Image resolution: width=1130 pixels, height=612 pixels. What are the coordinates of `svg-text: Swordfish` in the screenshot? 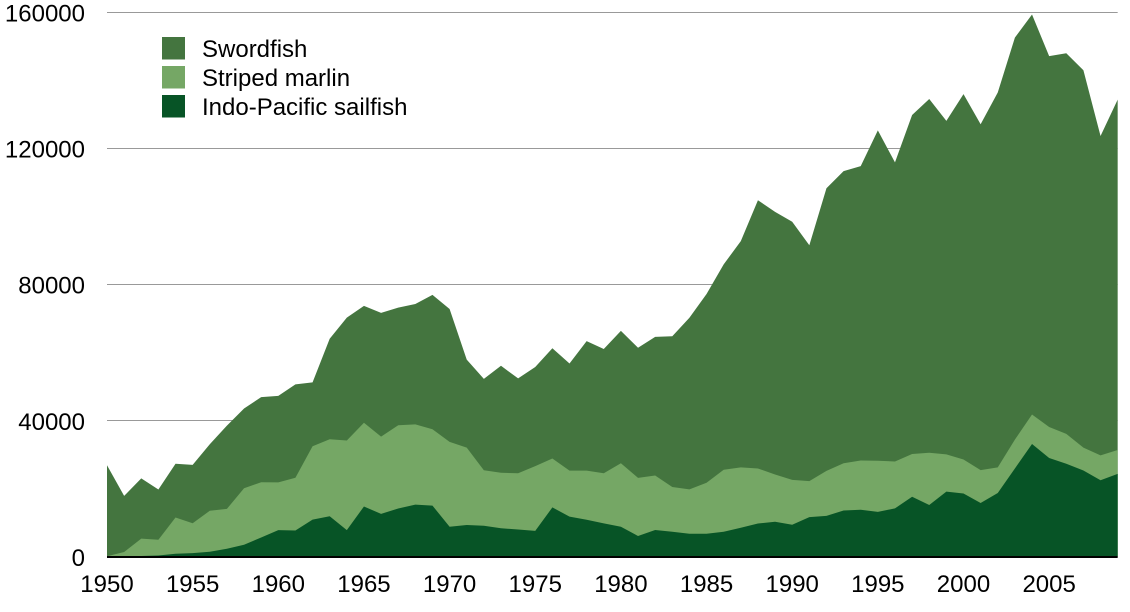 It's located at (254, 49).